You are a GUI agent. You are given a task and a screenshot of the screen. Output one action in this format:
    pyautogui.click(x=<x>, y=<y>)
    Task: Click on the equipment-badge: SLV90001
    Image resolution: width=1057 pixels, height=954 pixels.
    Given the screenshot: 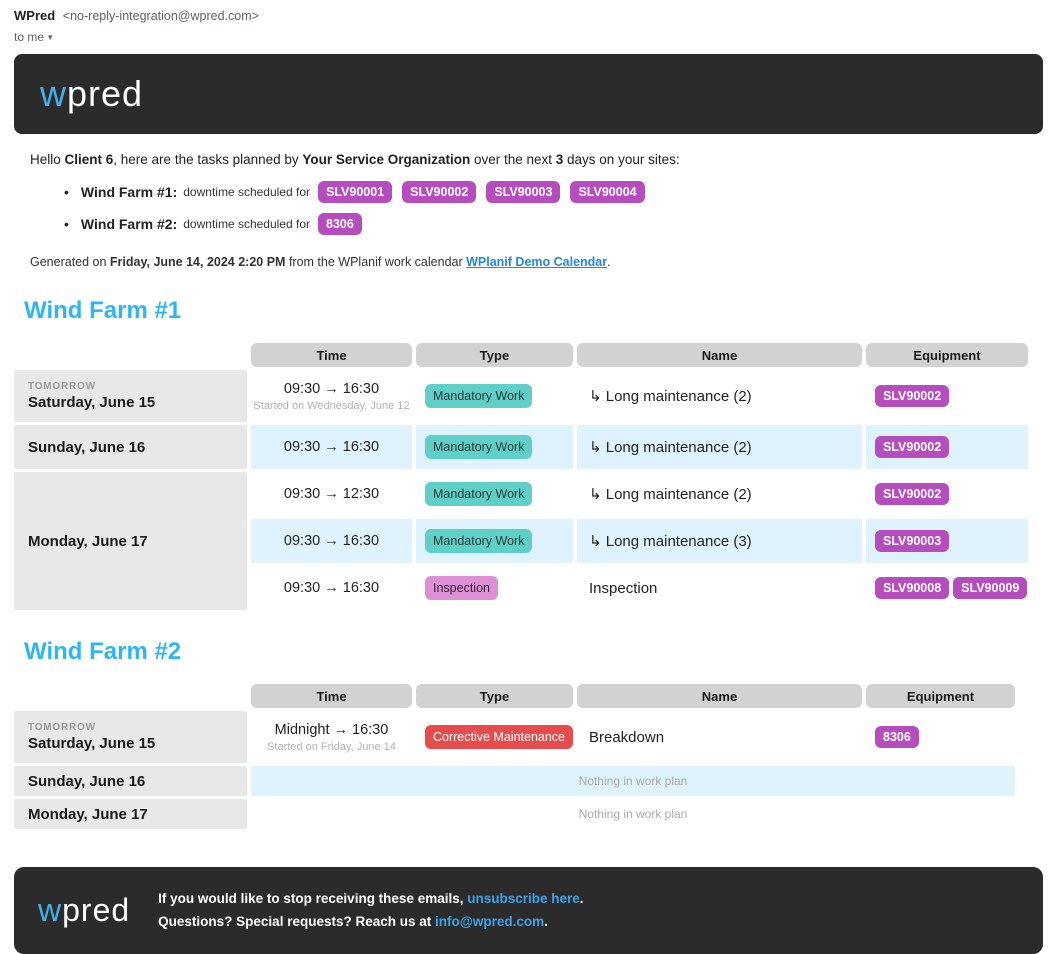 What is the action you would take?
    pyautogui.click(x=355, y=192)
    